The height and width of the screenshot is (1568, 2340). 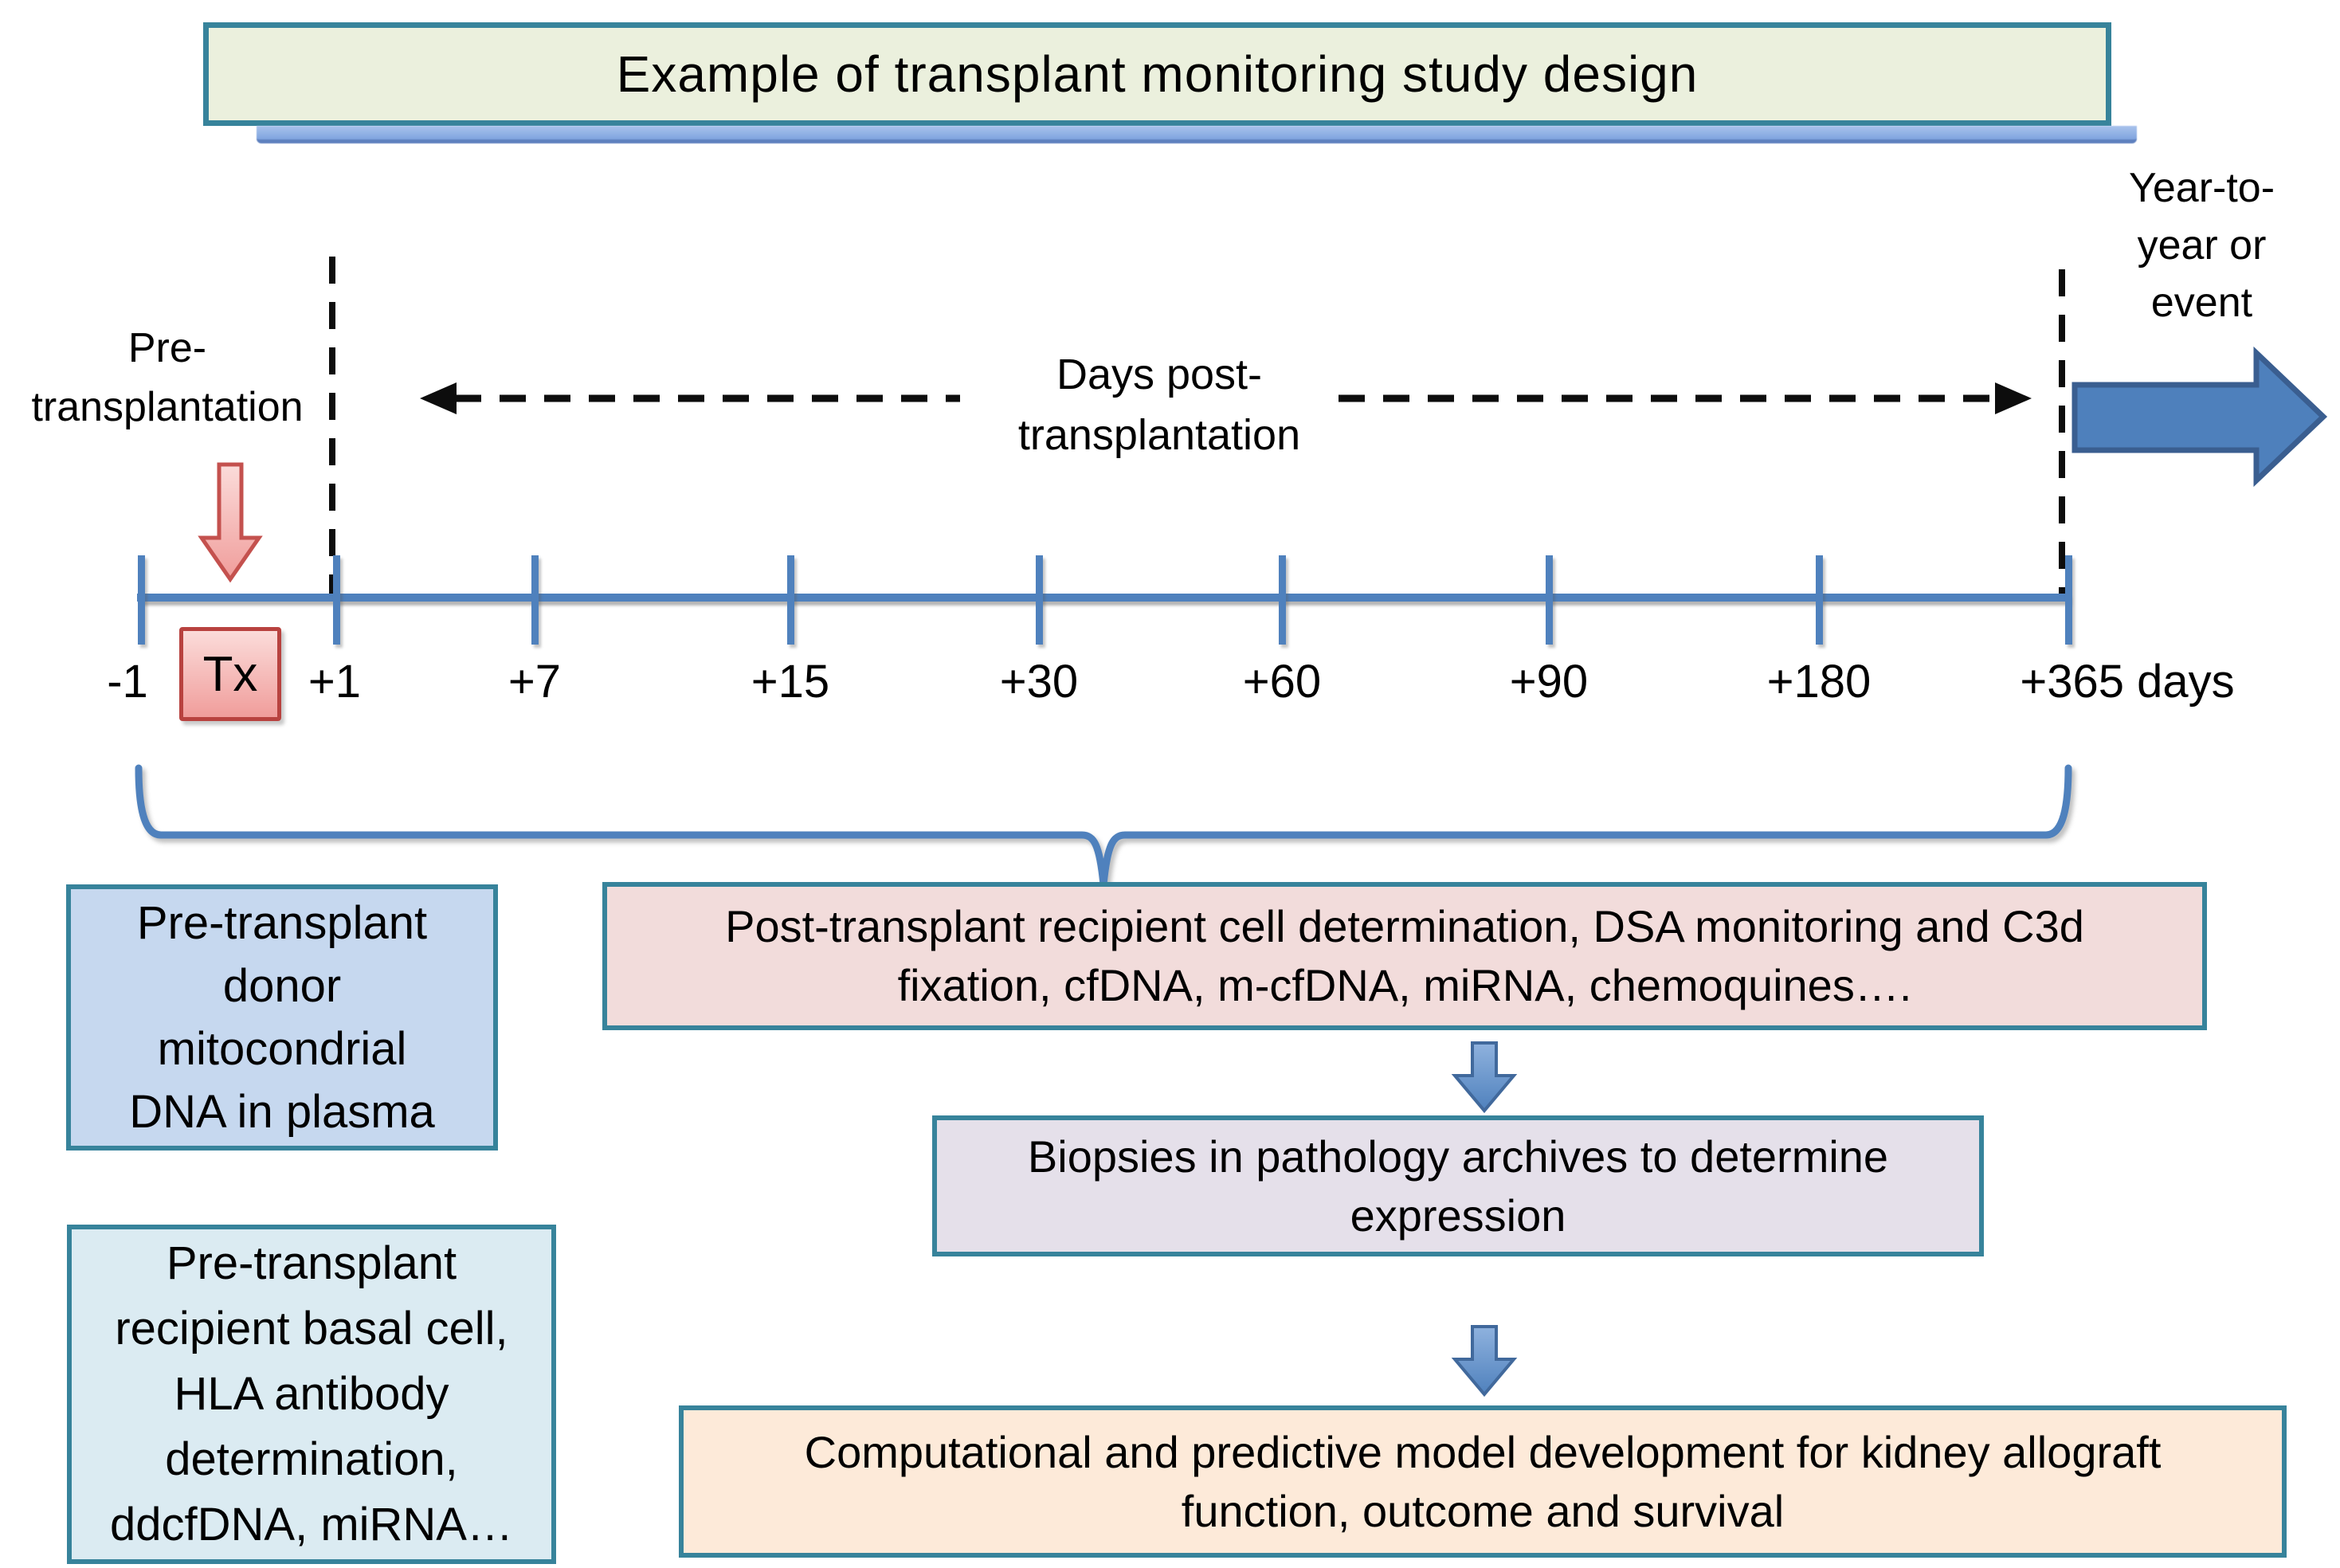 I want to click on year-label-line: year or, so click(x=2202, y=245).